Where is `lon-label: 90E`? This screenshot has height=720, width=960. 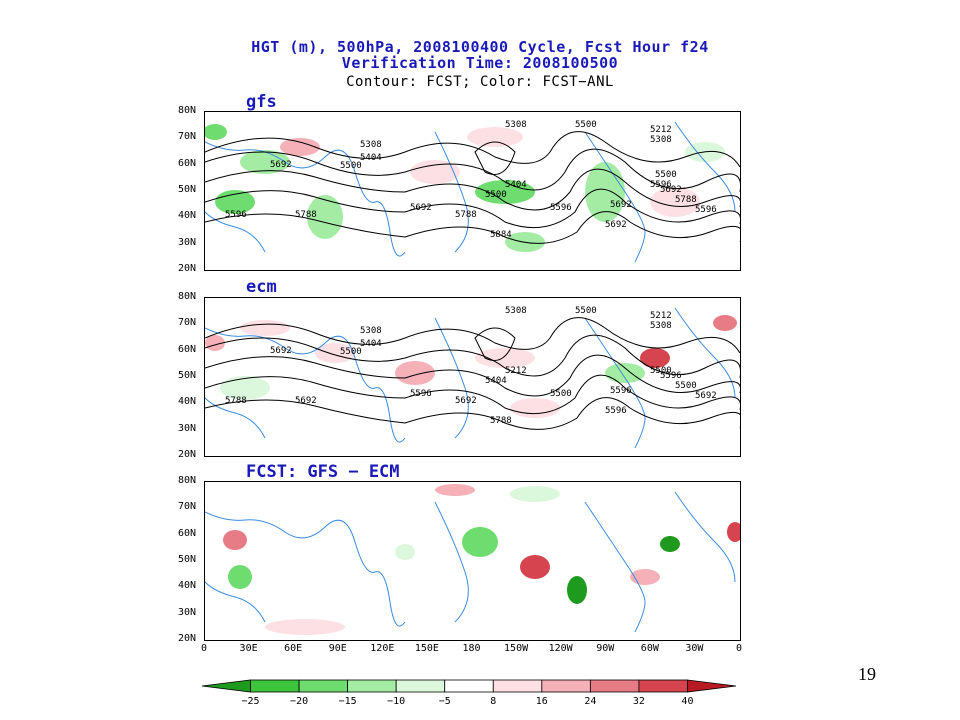 lon-label: 90E is located at coordinates (337, 648).